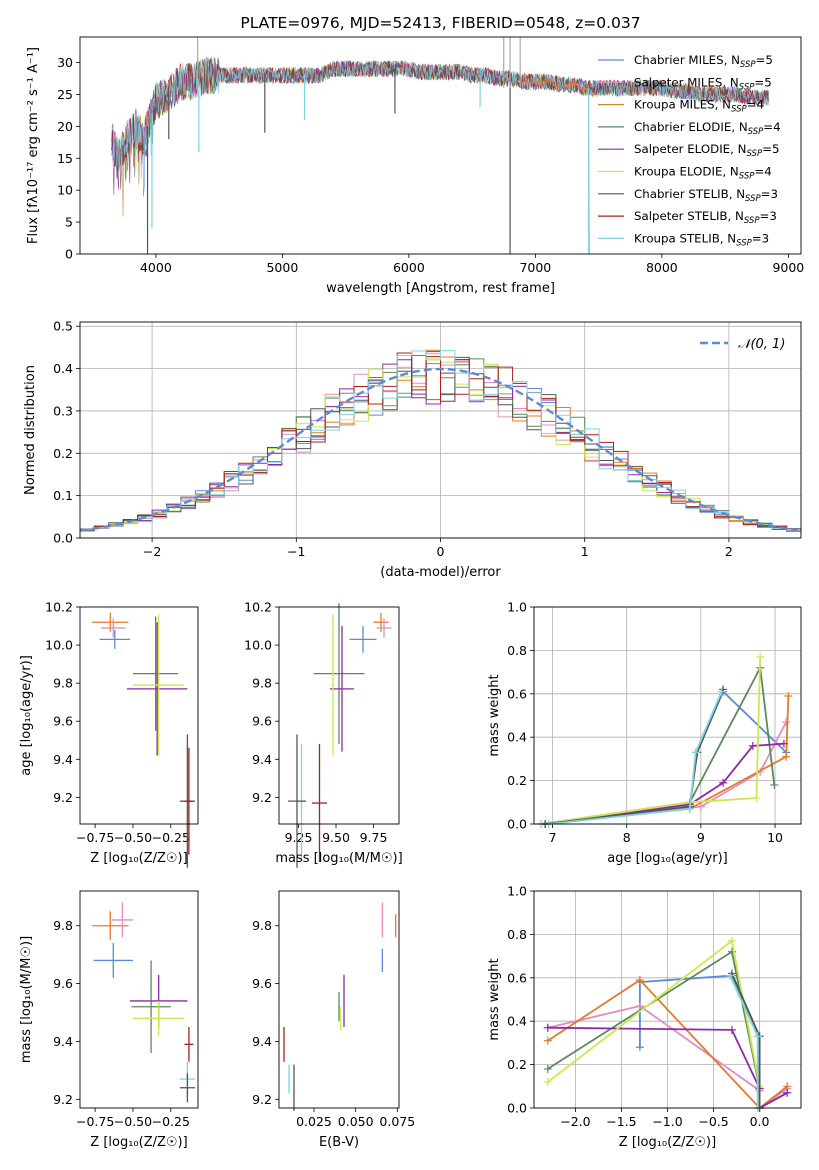 This screenshot has width=819, height=1170. What do you see at coordinates (336, 837) in the screenshot?
I see `x-tick-label: 9.50` at bounding box center [336, 837].